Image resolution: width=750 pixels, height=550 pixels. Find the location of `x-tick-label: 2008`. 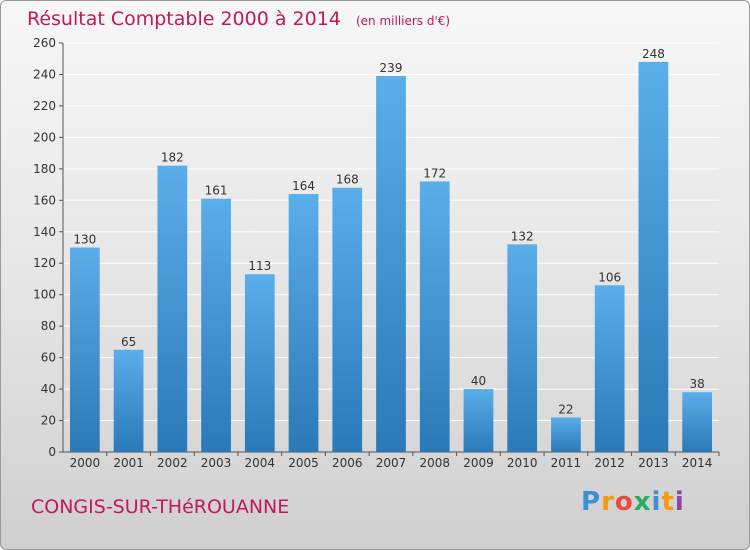

x-tick-label: 2008 is located at coordinates (434, 463).